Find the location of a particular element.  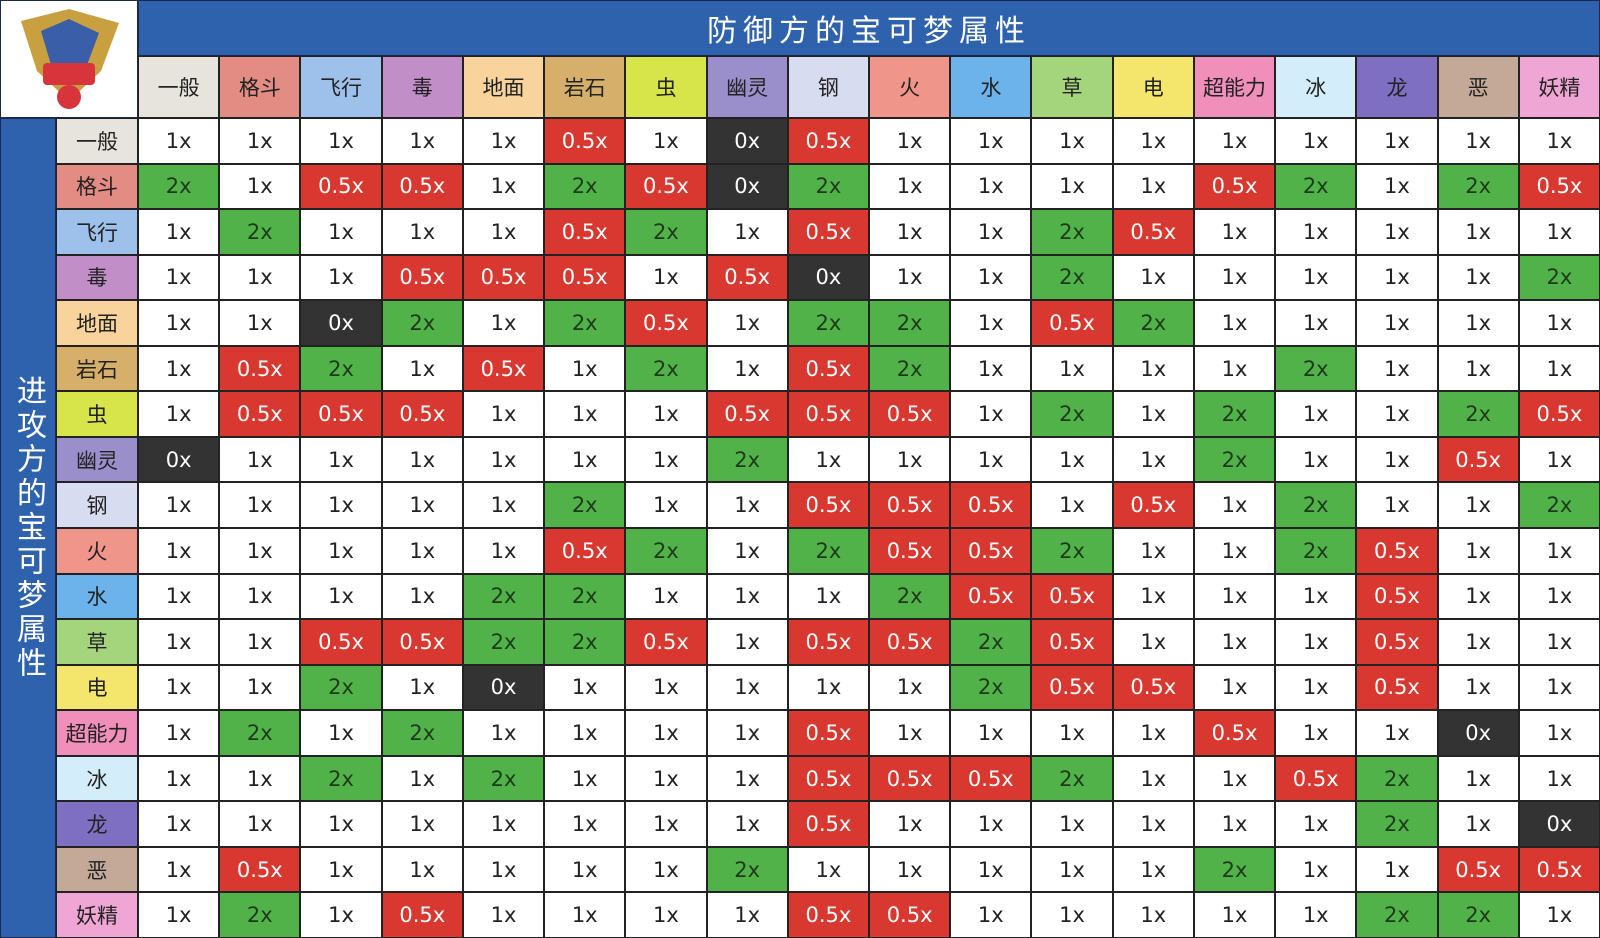

column-type: 飞行 is located at coordinates (341, 87).